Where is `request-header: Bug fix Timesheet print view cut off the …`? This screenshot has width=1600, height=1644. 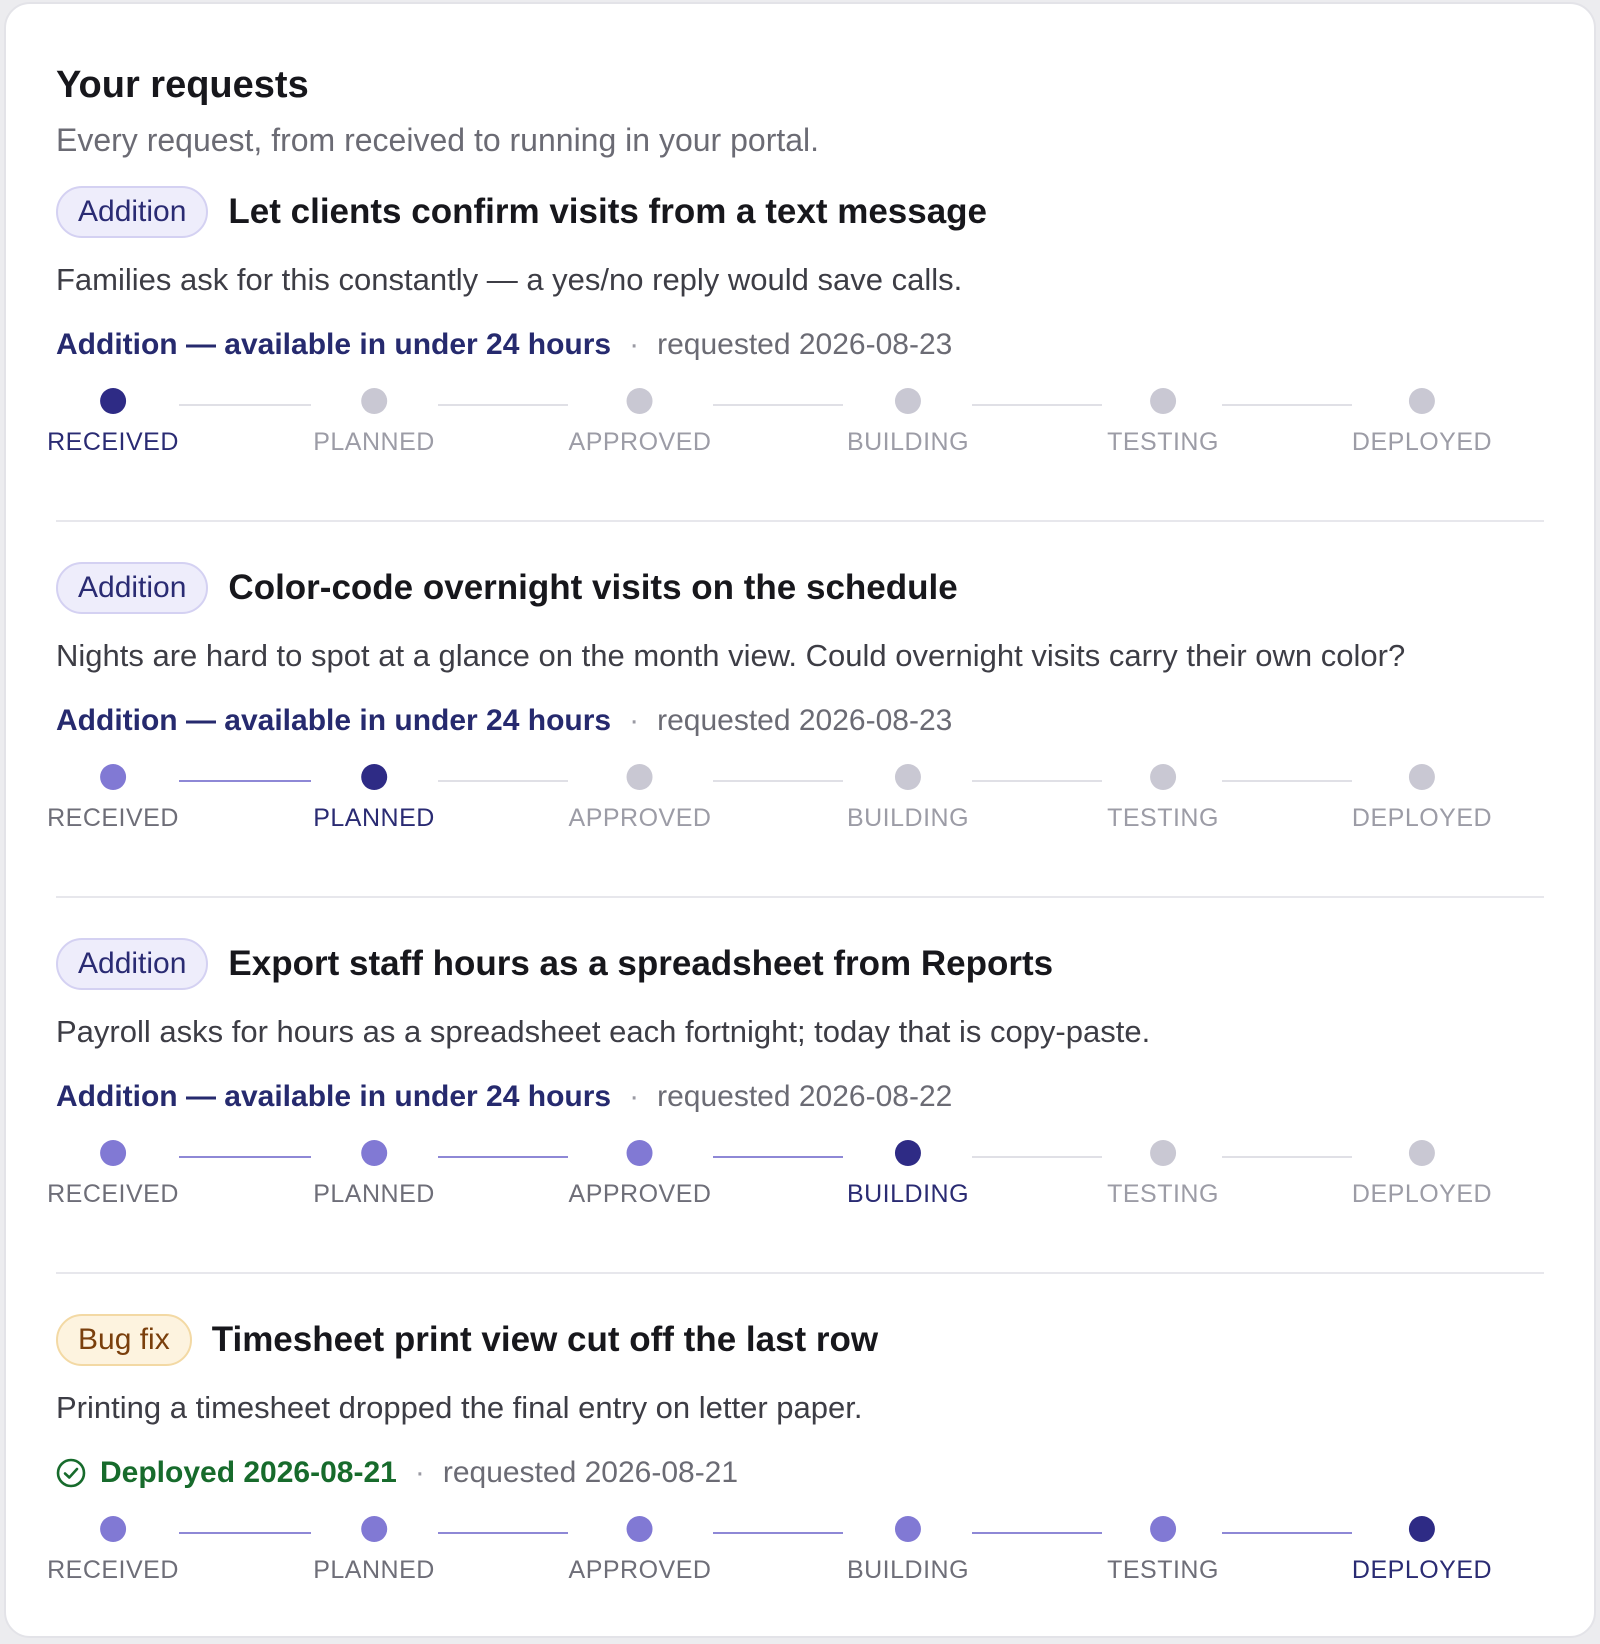
request-header: Bug fix Timesheet print view cut off the … is located at coordinates (800, 1340).